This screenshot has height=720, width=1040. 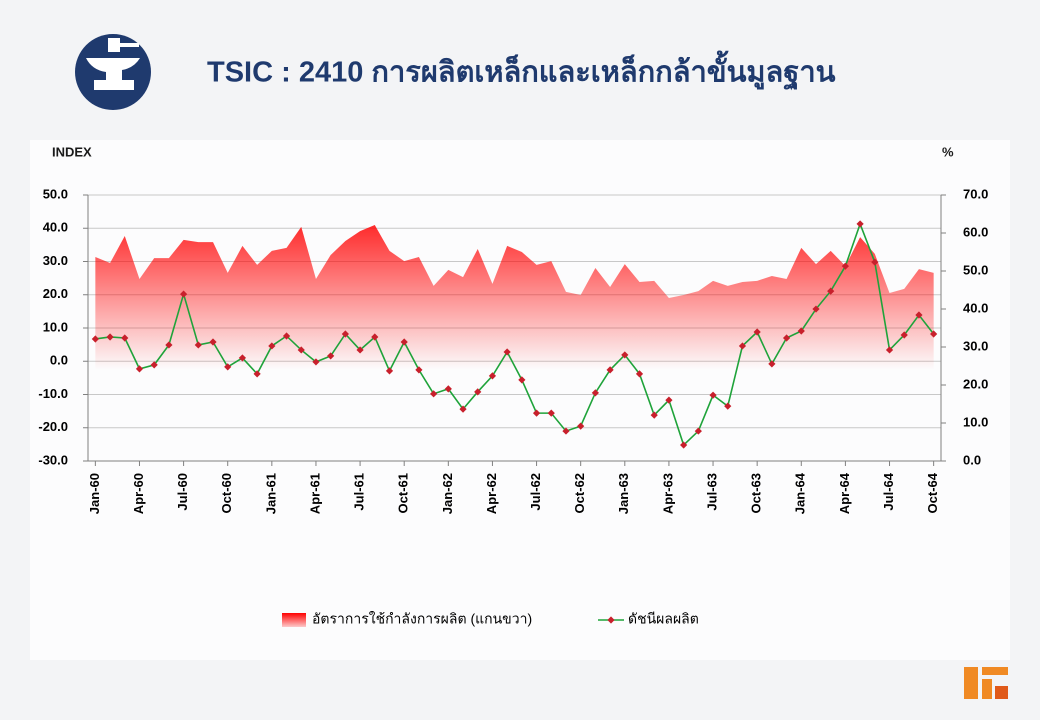 What do you see at coordinates (972, 459) in the screenshot?
I see `y2-tick-label: 0.0` at bounding box center [972, 459].